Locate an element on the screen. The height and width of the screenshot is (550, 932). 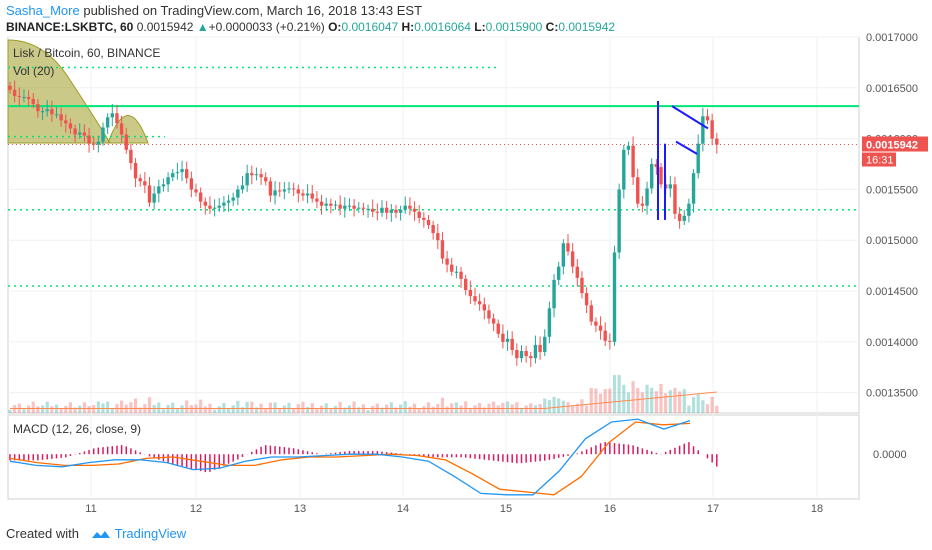
x-tick-label: 14 is located at coordinates (403, 509).